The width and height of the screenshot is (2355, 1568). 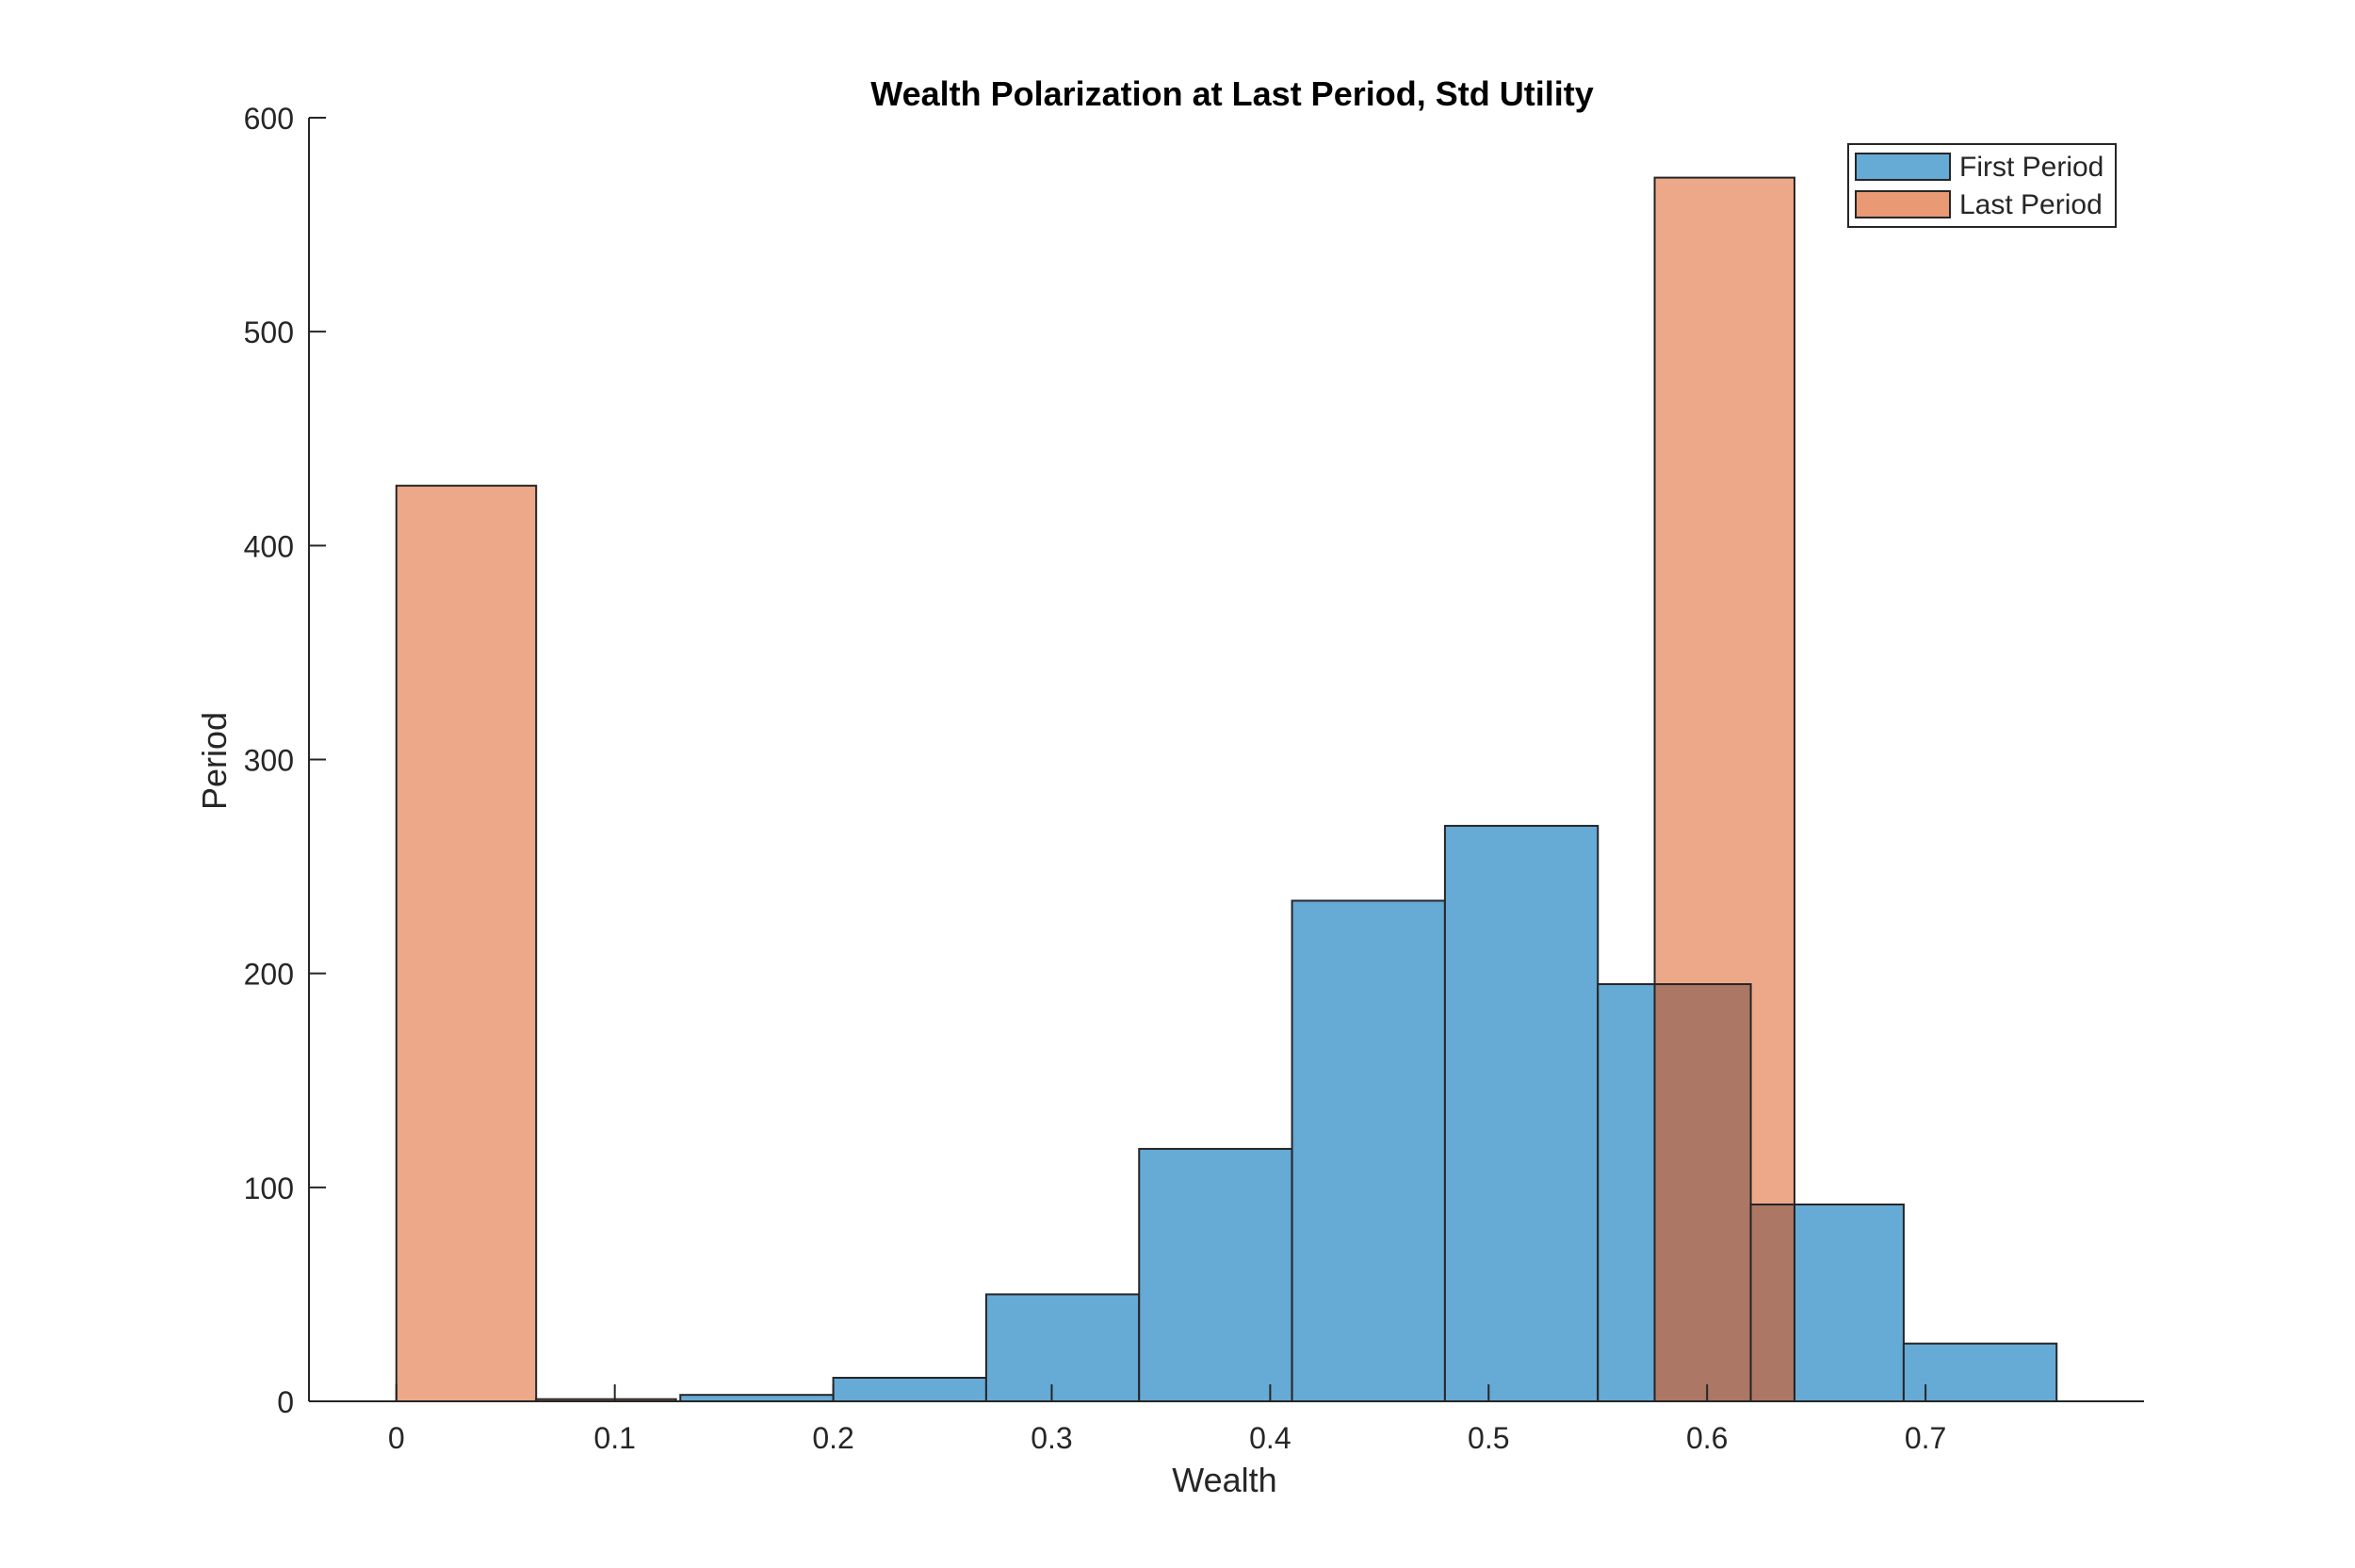 What do you see at coordinates (269, 761) in the screenshot?
I see `y-tick-label: 300` at bounding box center [269, 761].